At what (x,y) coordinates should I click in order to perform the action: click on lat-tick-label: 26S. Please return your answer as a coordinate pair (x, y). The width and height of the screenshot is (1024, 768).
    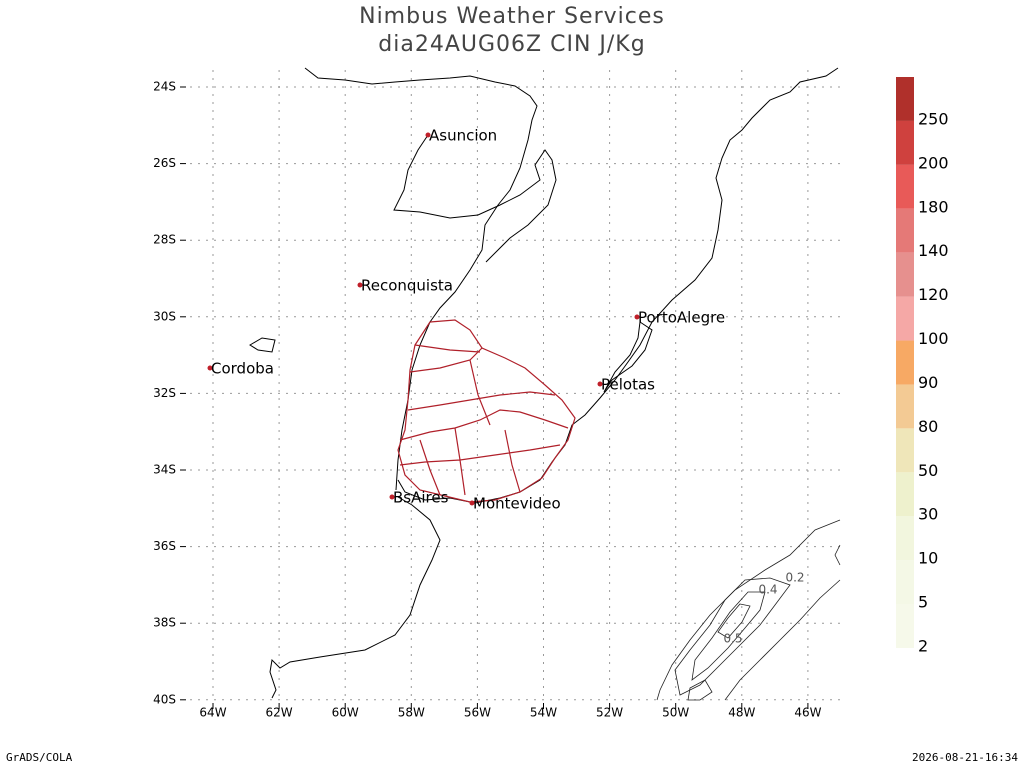
    Looking at the image, I should click on (164, 163).